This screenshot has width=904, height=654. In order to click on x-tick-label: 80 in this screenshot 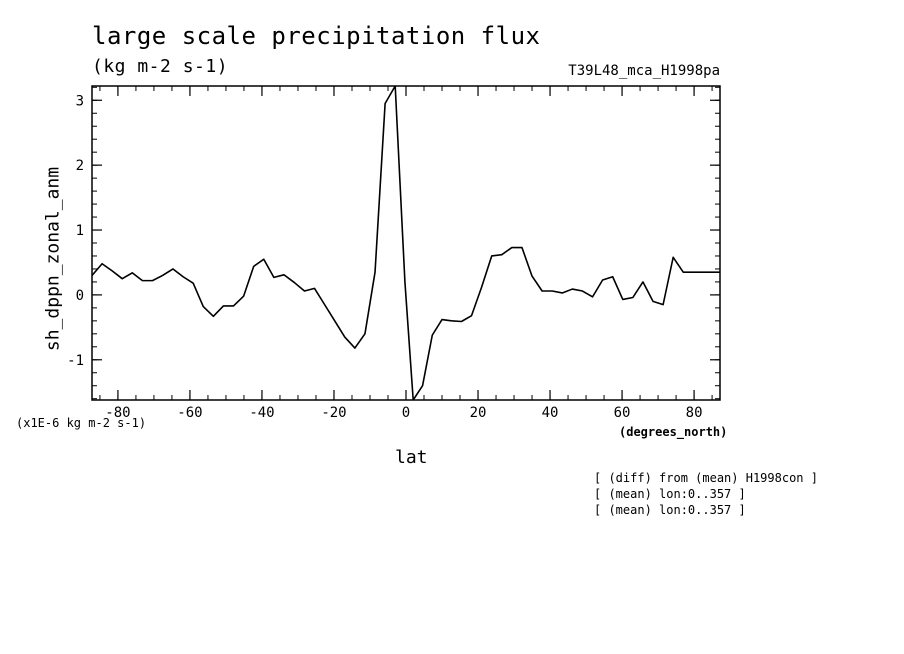, I will do `click(694, 413)`.